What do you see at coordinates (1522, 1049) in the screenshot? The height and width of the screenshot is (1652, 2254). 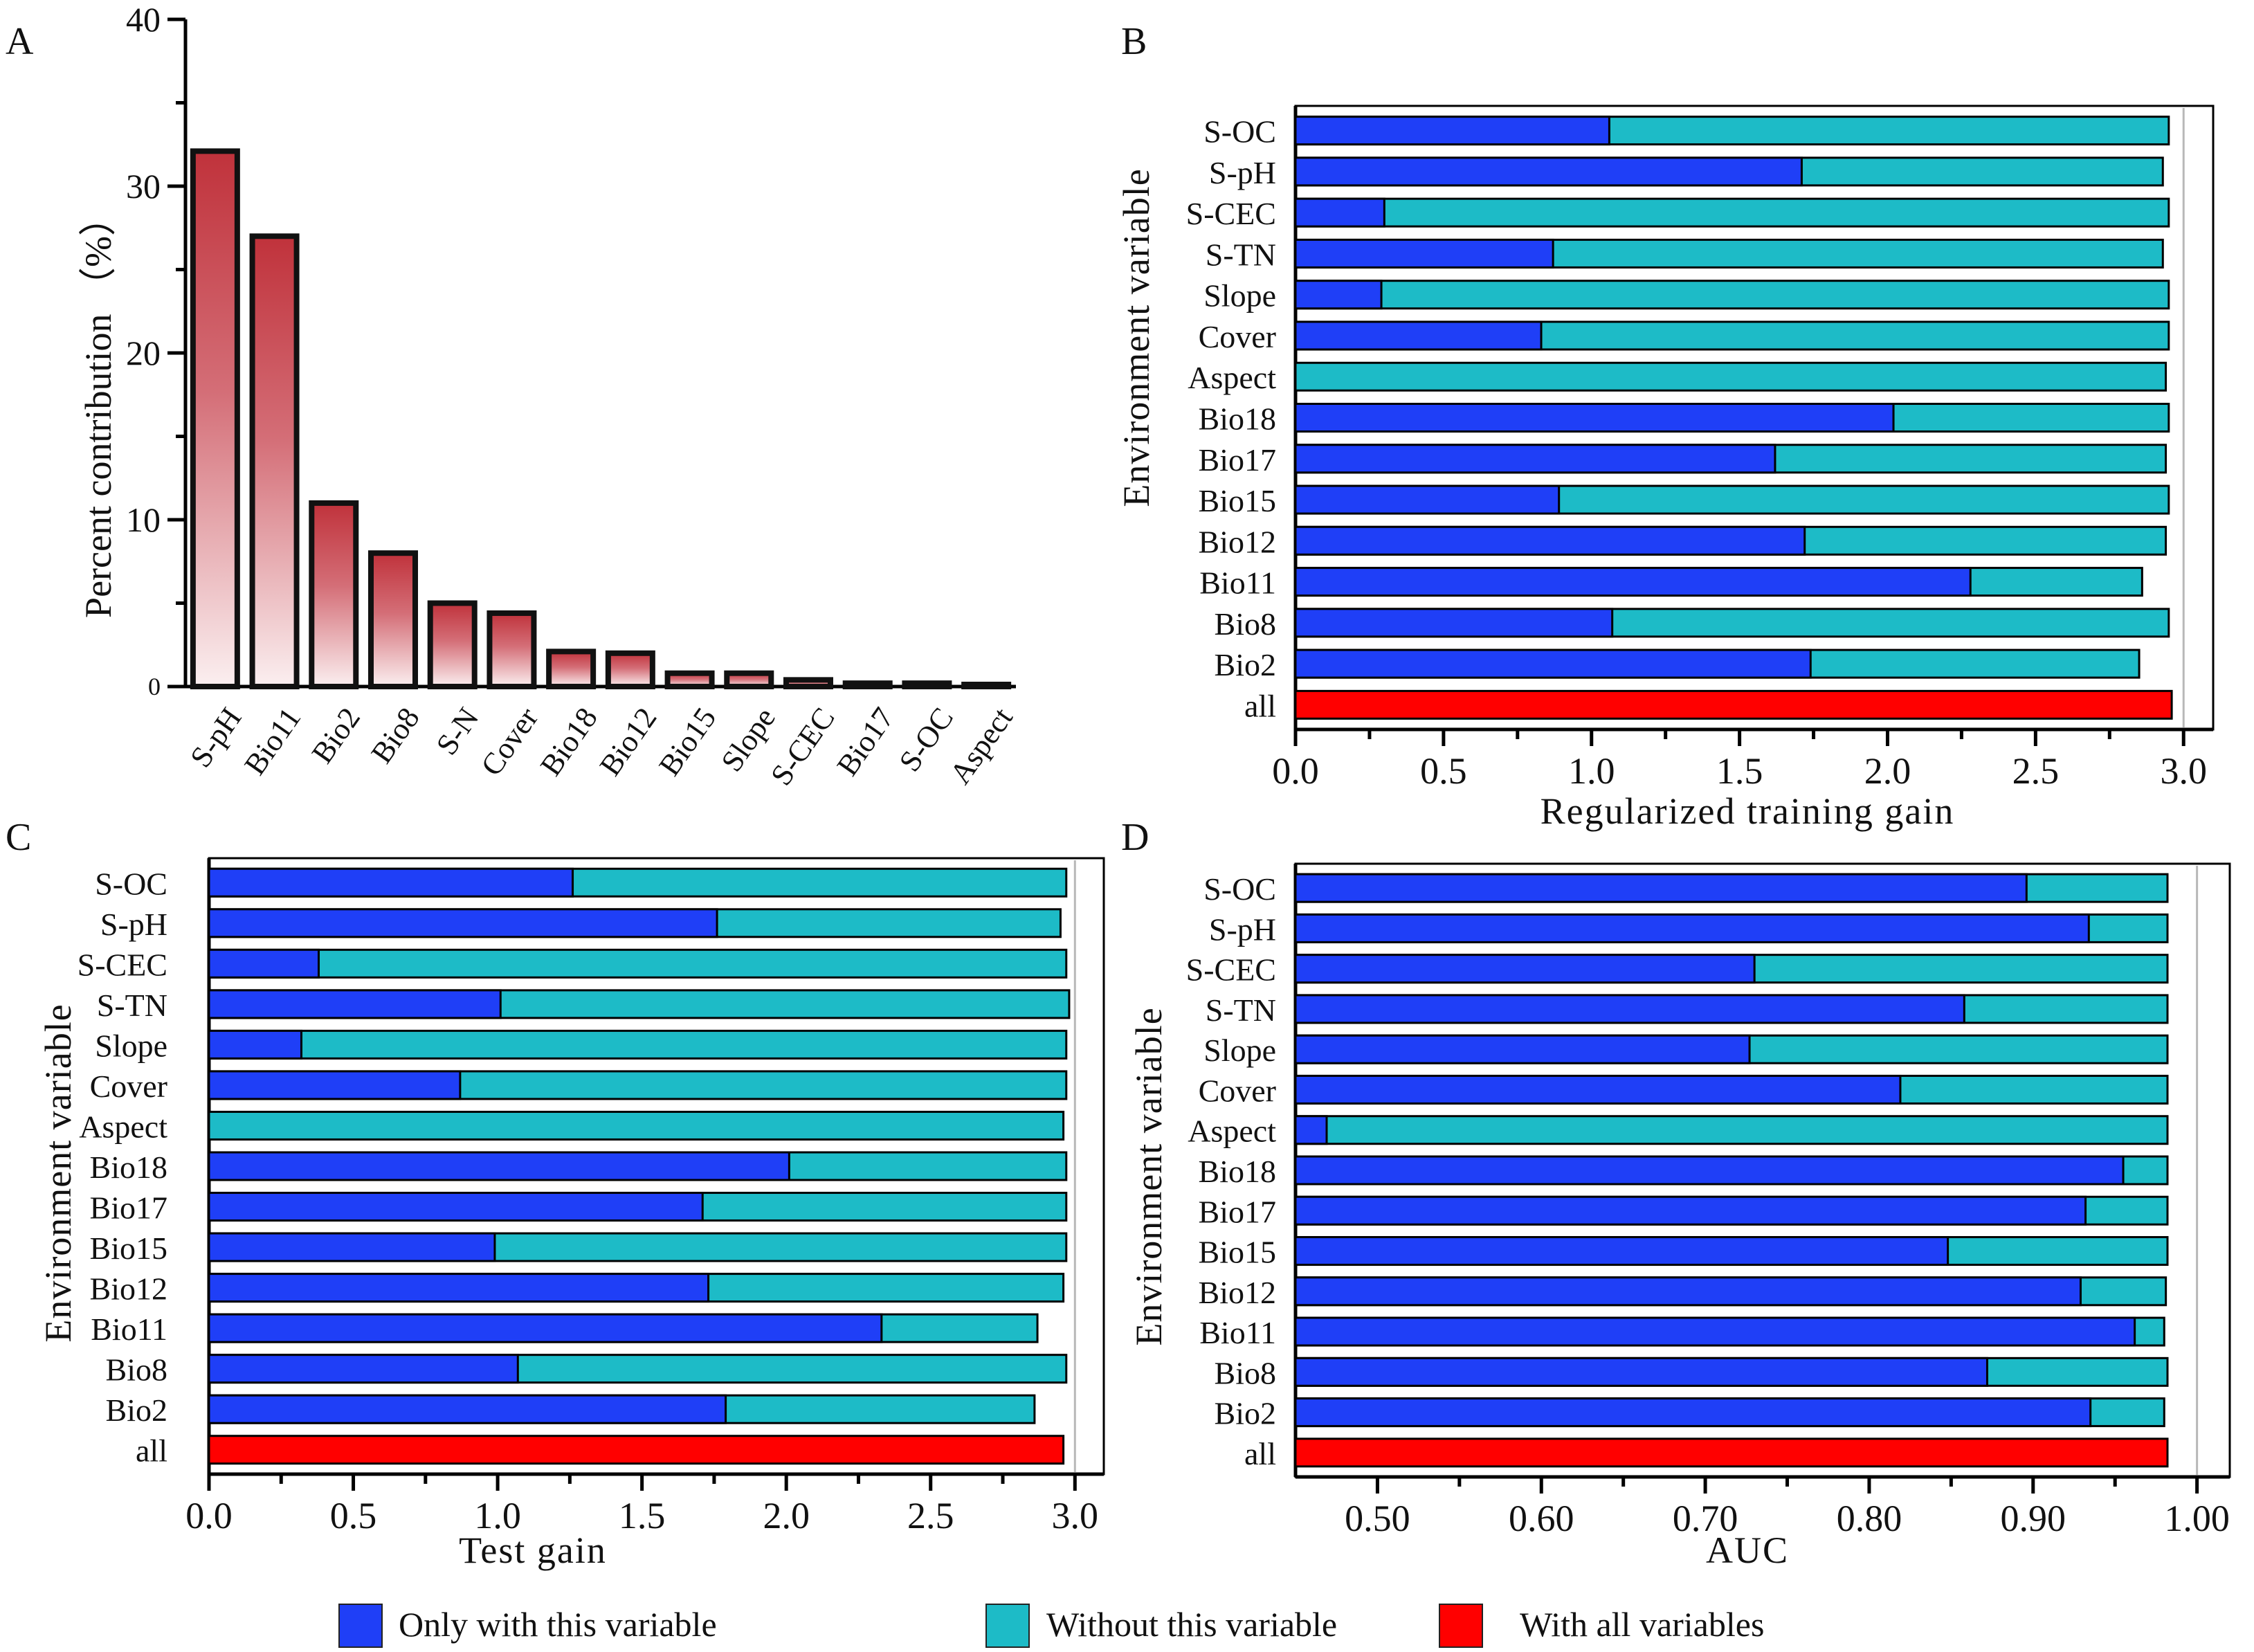 I see `panel-d-bar-only-slope` at bounding box center [1522, 1049].